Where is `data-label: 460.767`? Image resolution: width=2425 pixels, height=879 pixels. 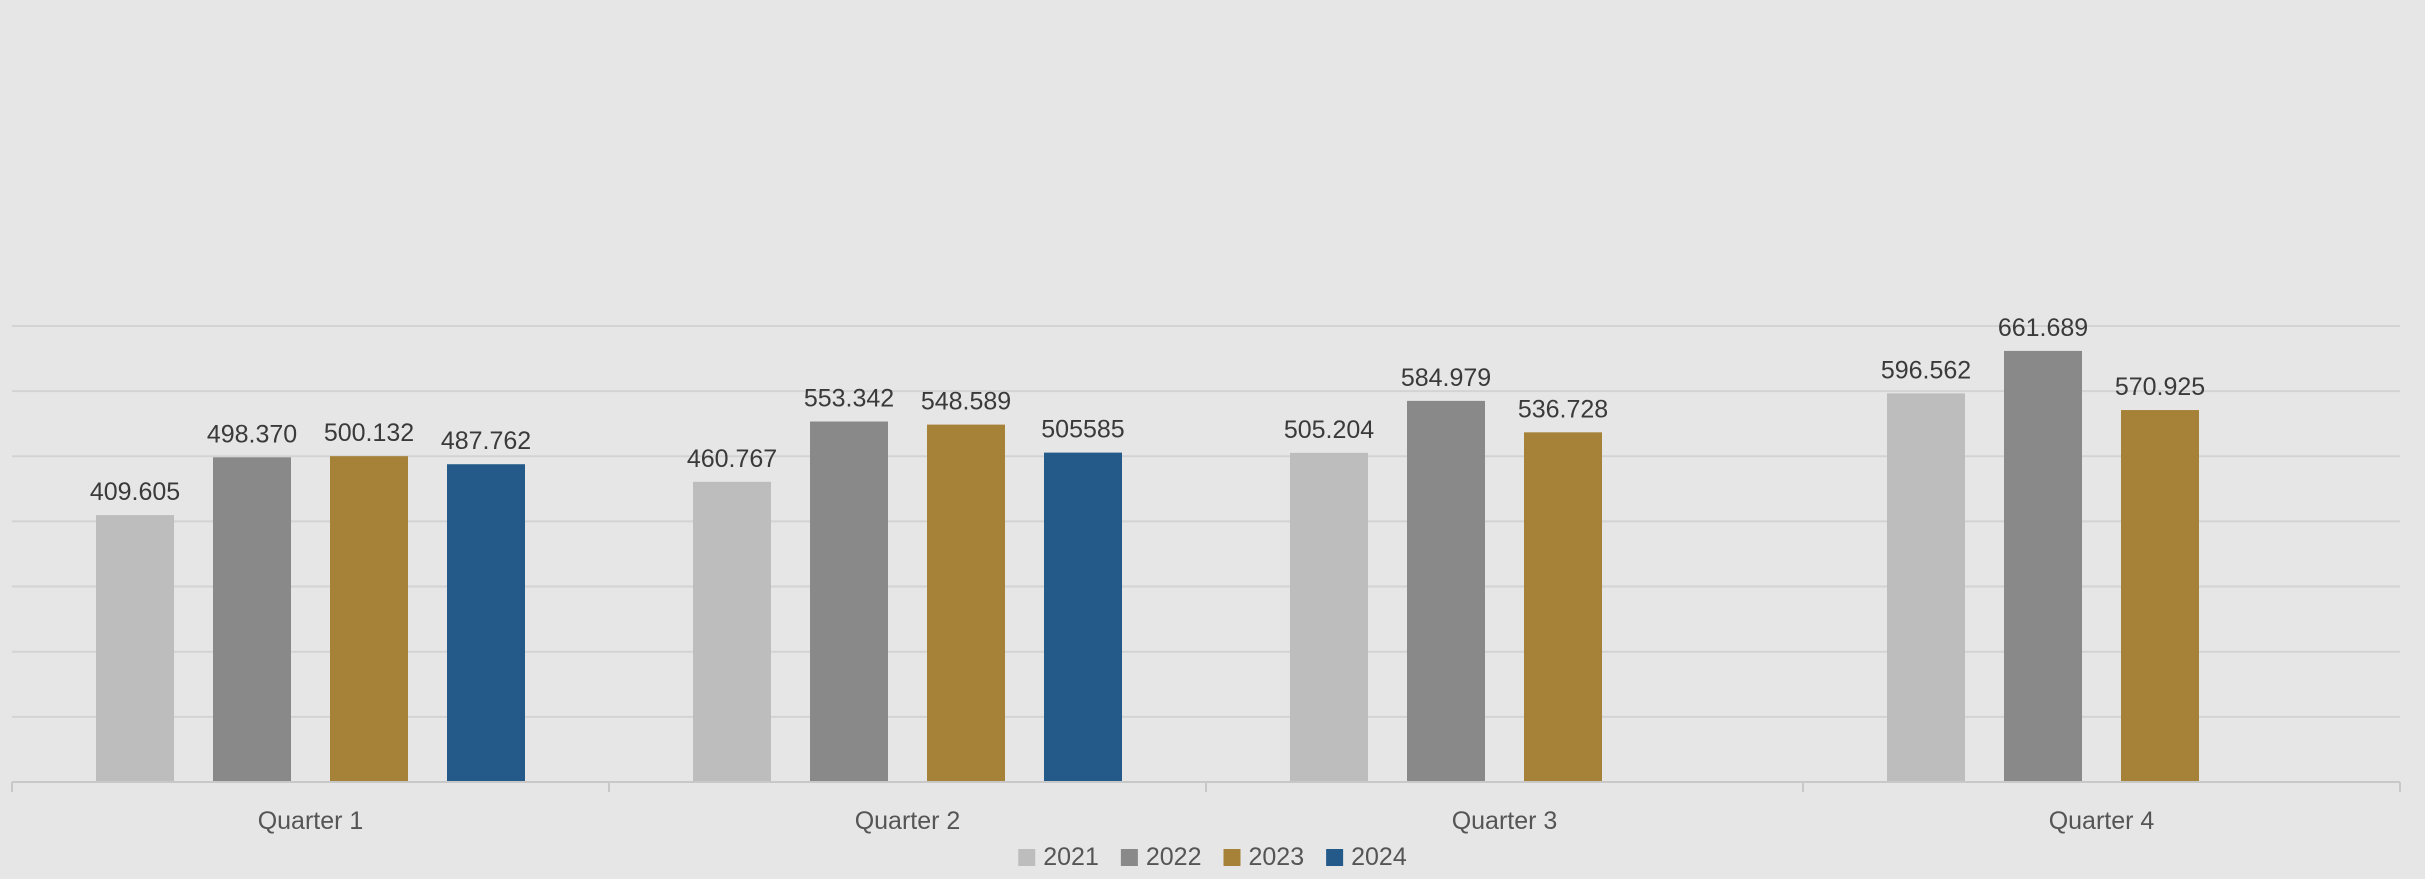
data-label: 460.767 is located at coordinates (732, 459).